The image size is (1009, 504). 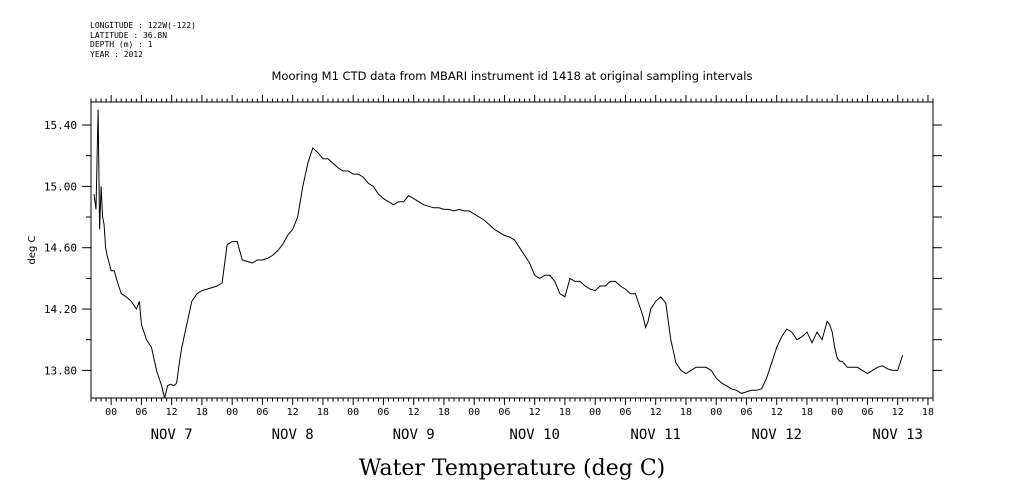 What do you see at coordinates (534, 435) in the screenshot?
I see `x-day-label: NOV 10` at bounding box center [534, 435].